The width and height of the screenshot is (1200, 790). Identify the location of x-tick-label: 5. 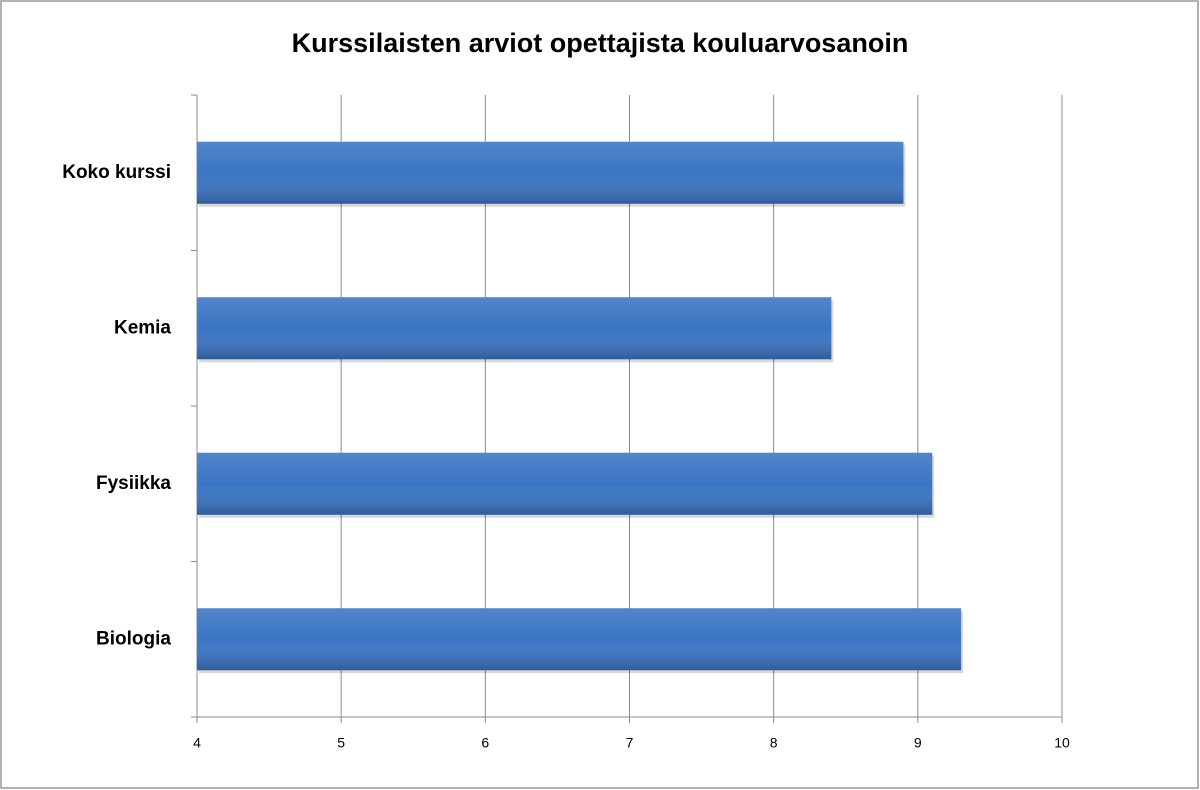
(341, 743).